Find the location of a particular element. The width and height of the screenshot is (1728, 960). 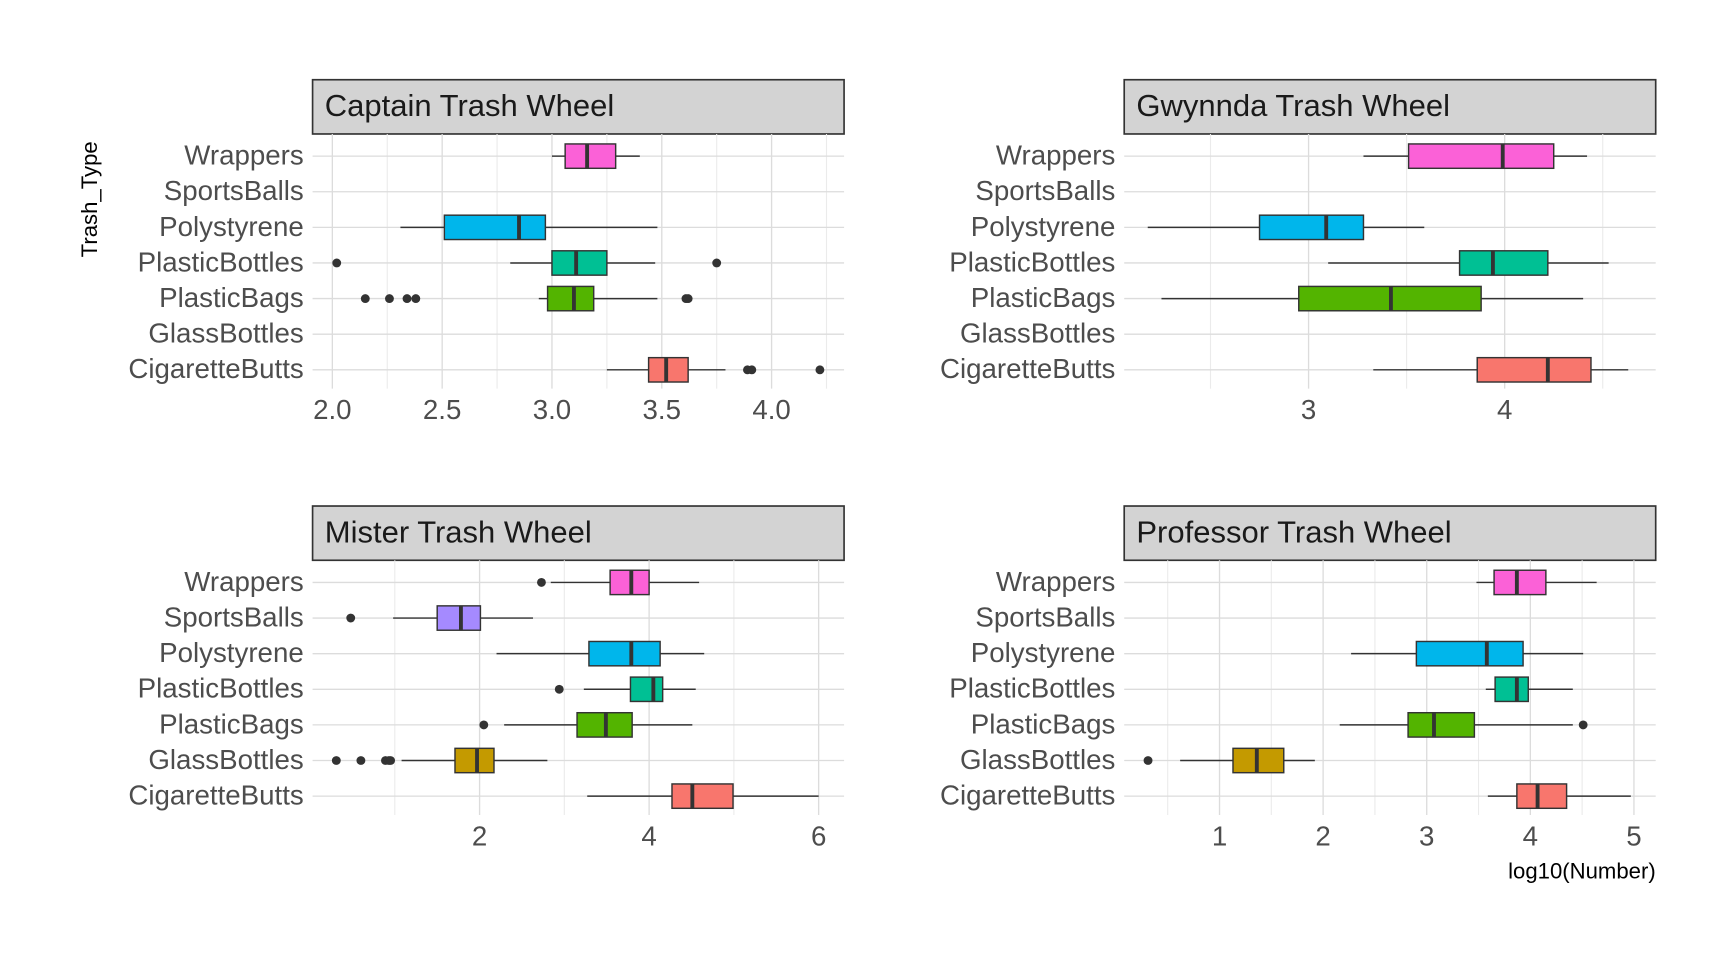

x-tick-label: 1 is located at coordinates (1219, 836).